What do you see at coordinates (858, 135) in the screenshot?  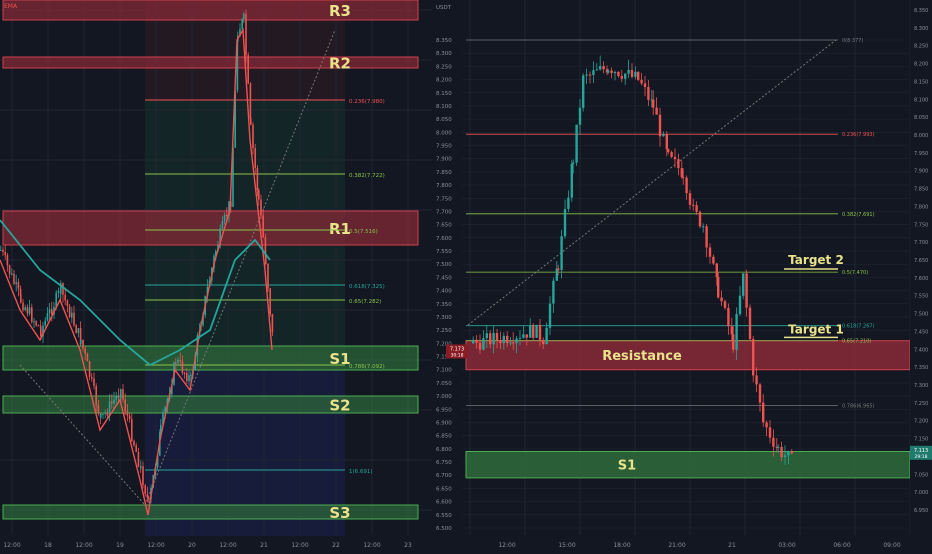 I see `right-fib-label: 0.236(7.993)` at bounding box center [858, 135].